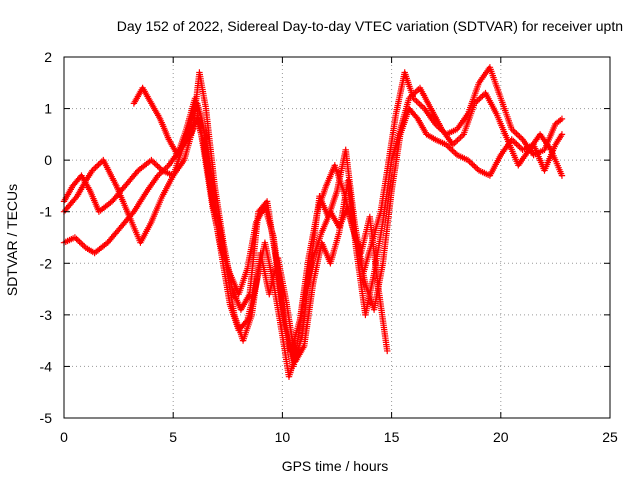 Image resolution: width=640 pixels, height=480 pixels. I want to click on y-tick-label: 2, so click(48, 57).